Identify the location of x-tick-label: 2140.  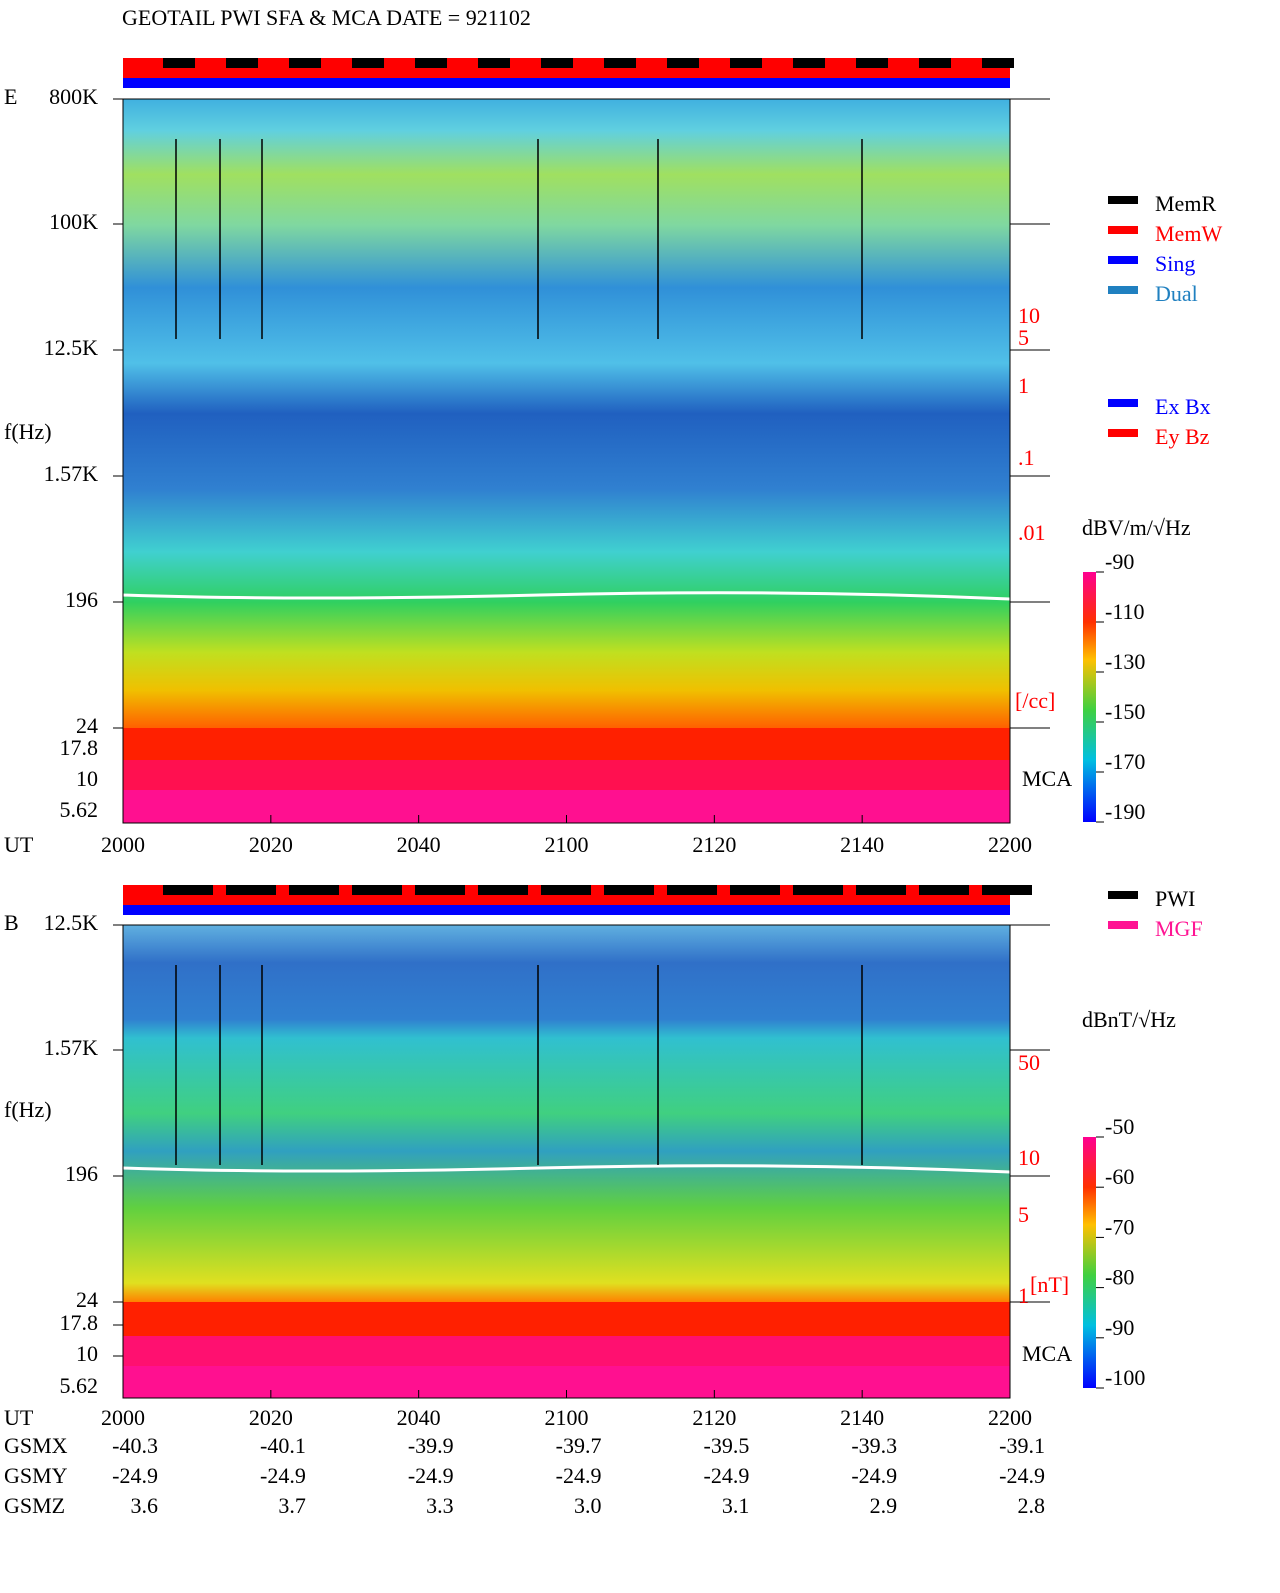
(862, 1417).